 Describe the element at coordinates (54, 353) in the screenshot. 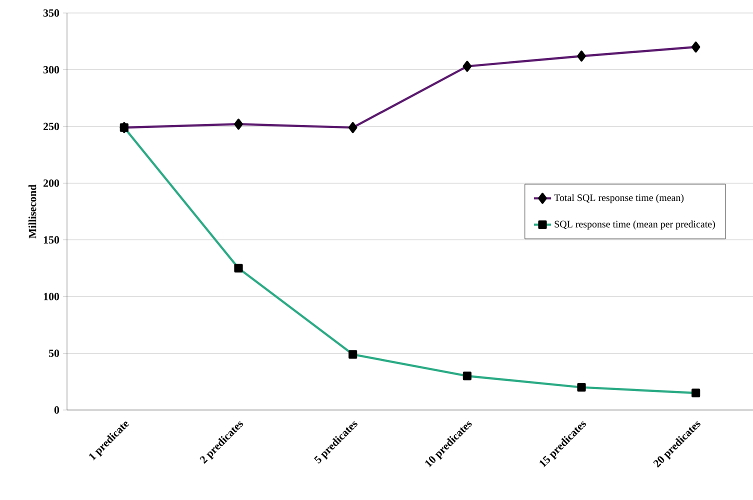

I see `y-tick-label: 50` at that location.